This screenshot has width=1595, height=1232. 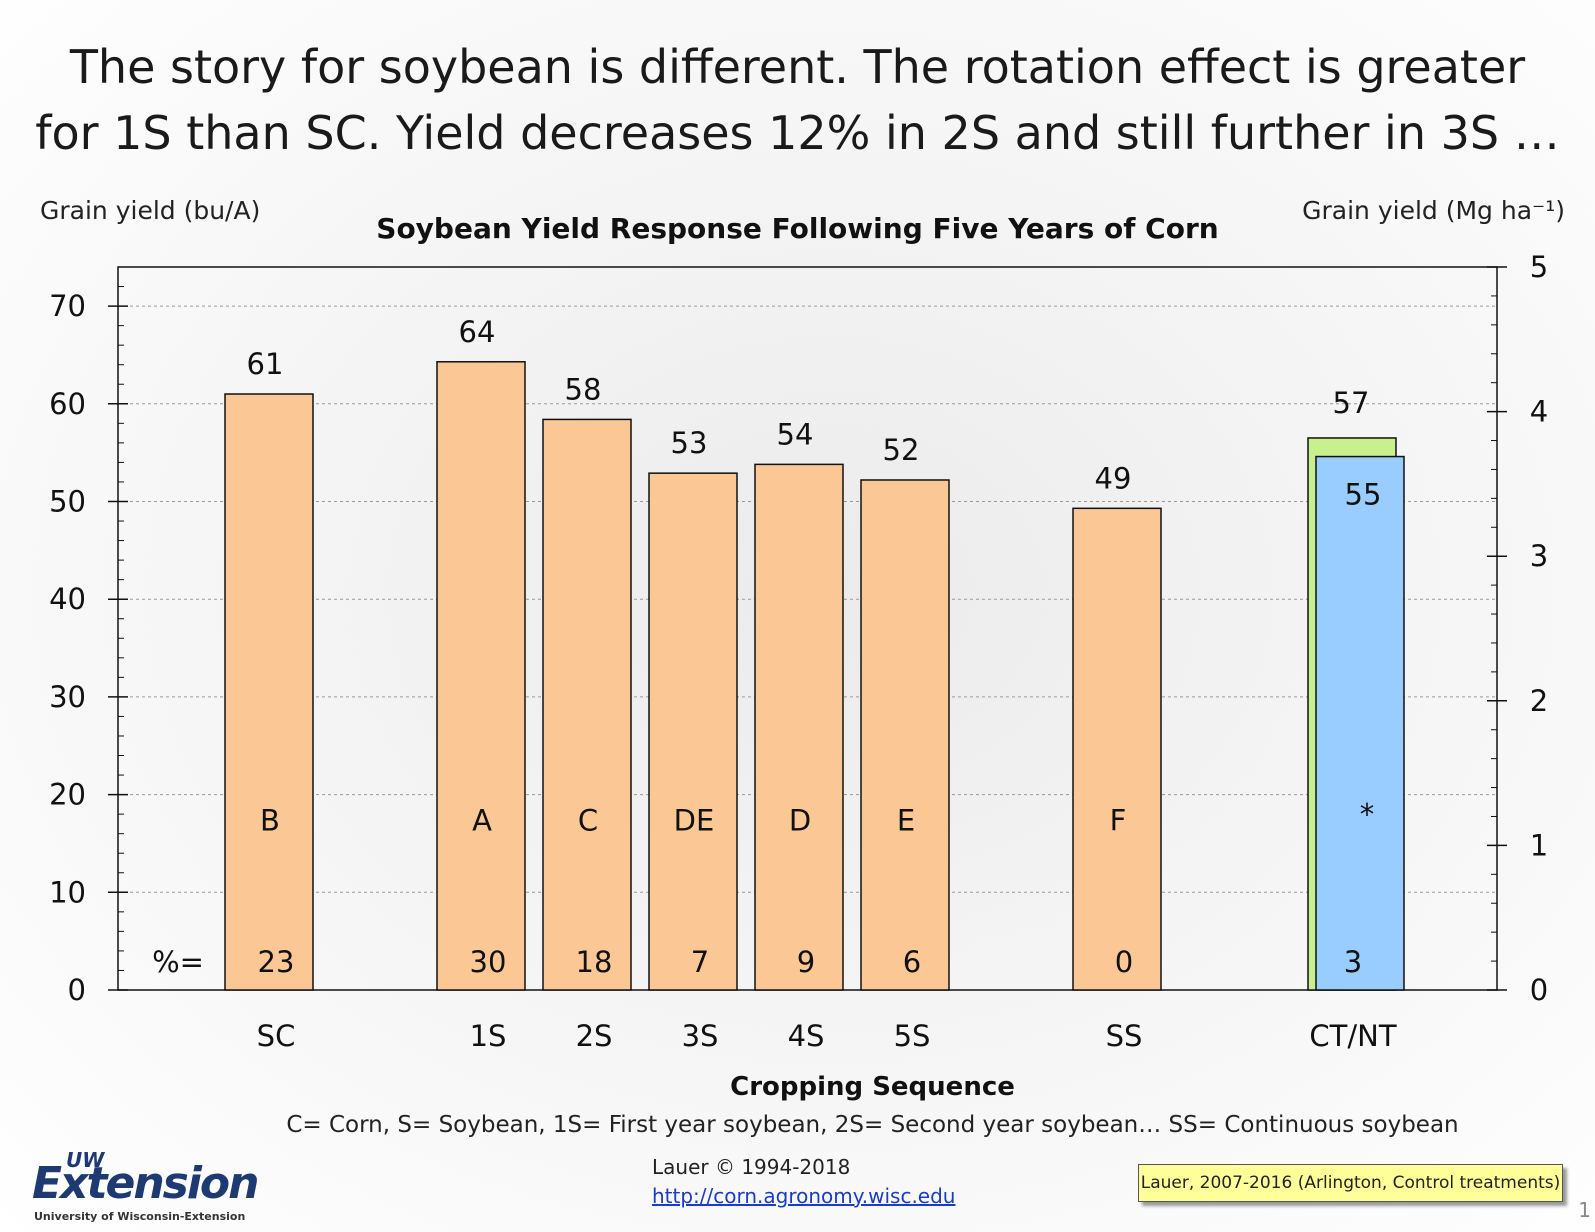 I want to click on y-left-tick-label: 0, so click(x=77, y=990).